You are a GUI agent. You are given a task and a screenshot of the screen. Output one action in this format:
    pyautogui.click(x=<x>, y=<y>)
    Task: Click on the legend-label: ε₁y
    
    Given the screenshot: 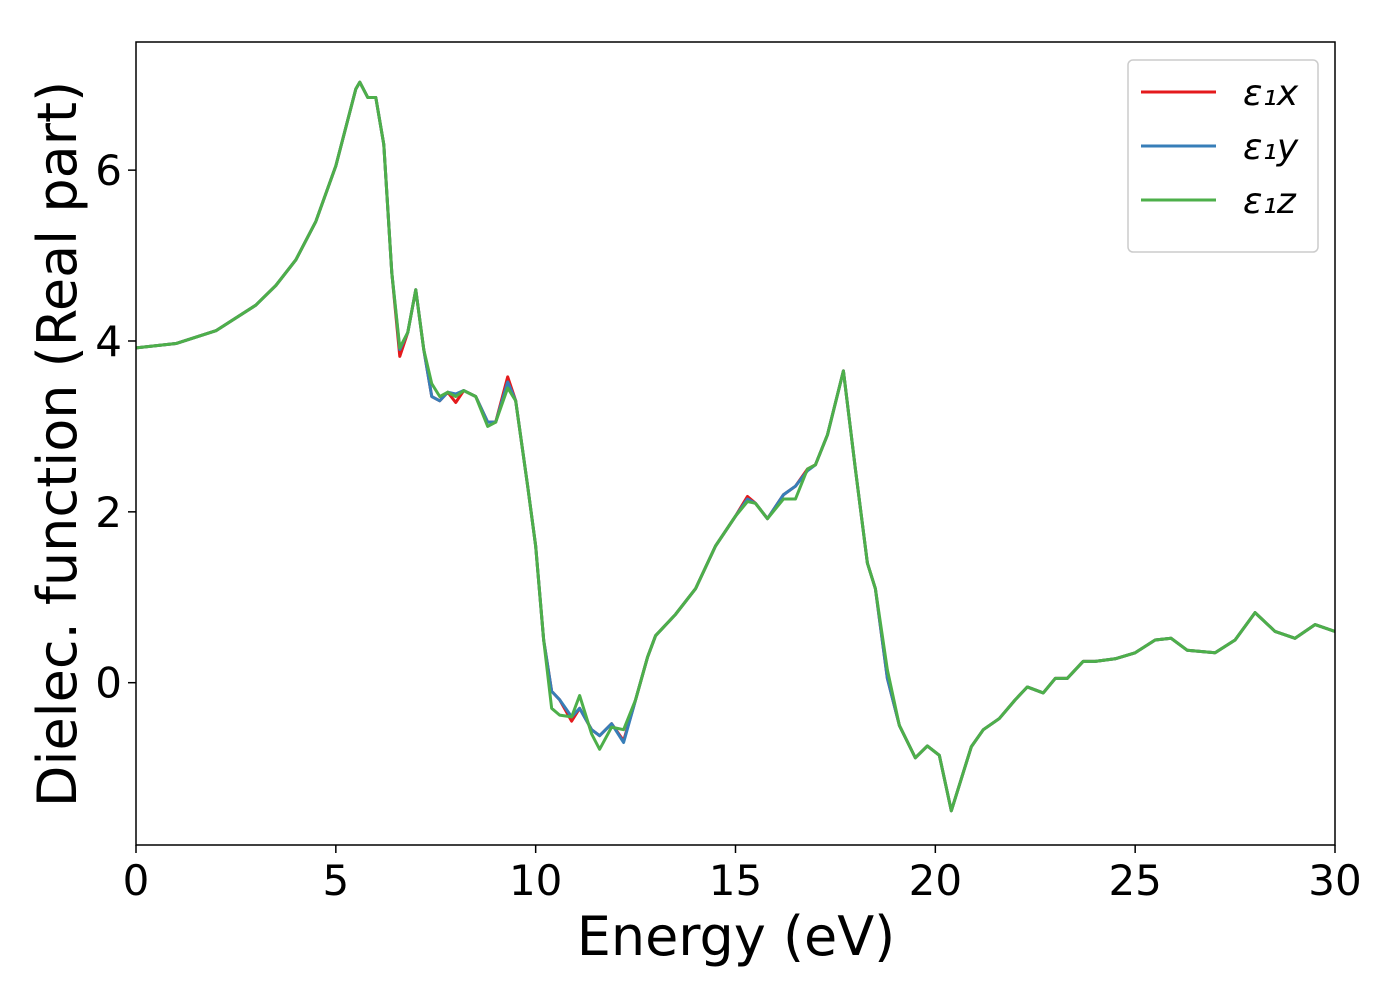 What is the action you would take?
    pyautogui.click(x=1271, y=147)
    